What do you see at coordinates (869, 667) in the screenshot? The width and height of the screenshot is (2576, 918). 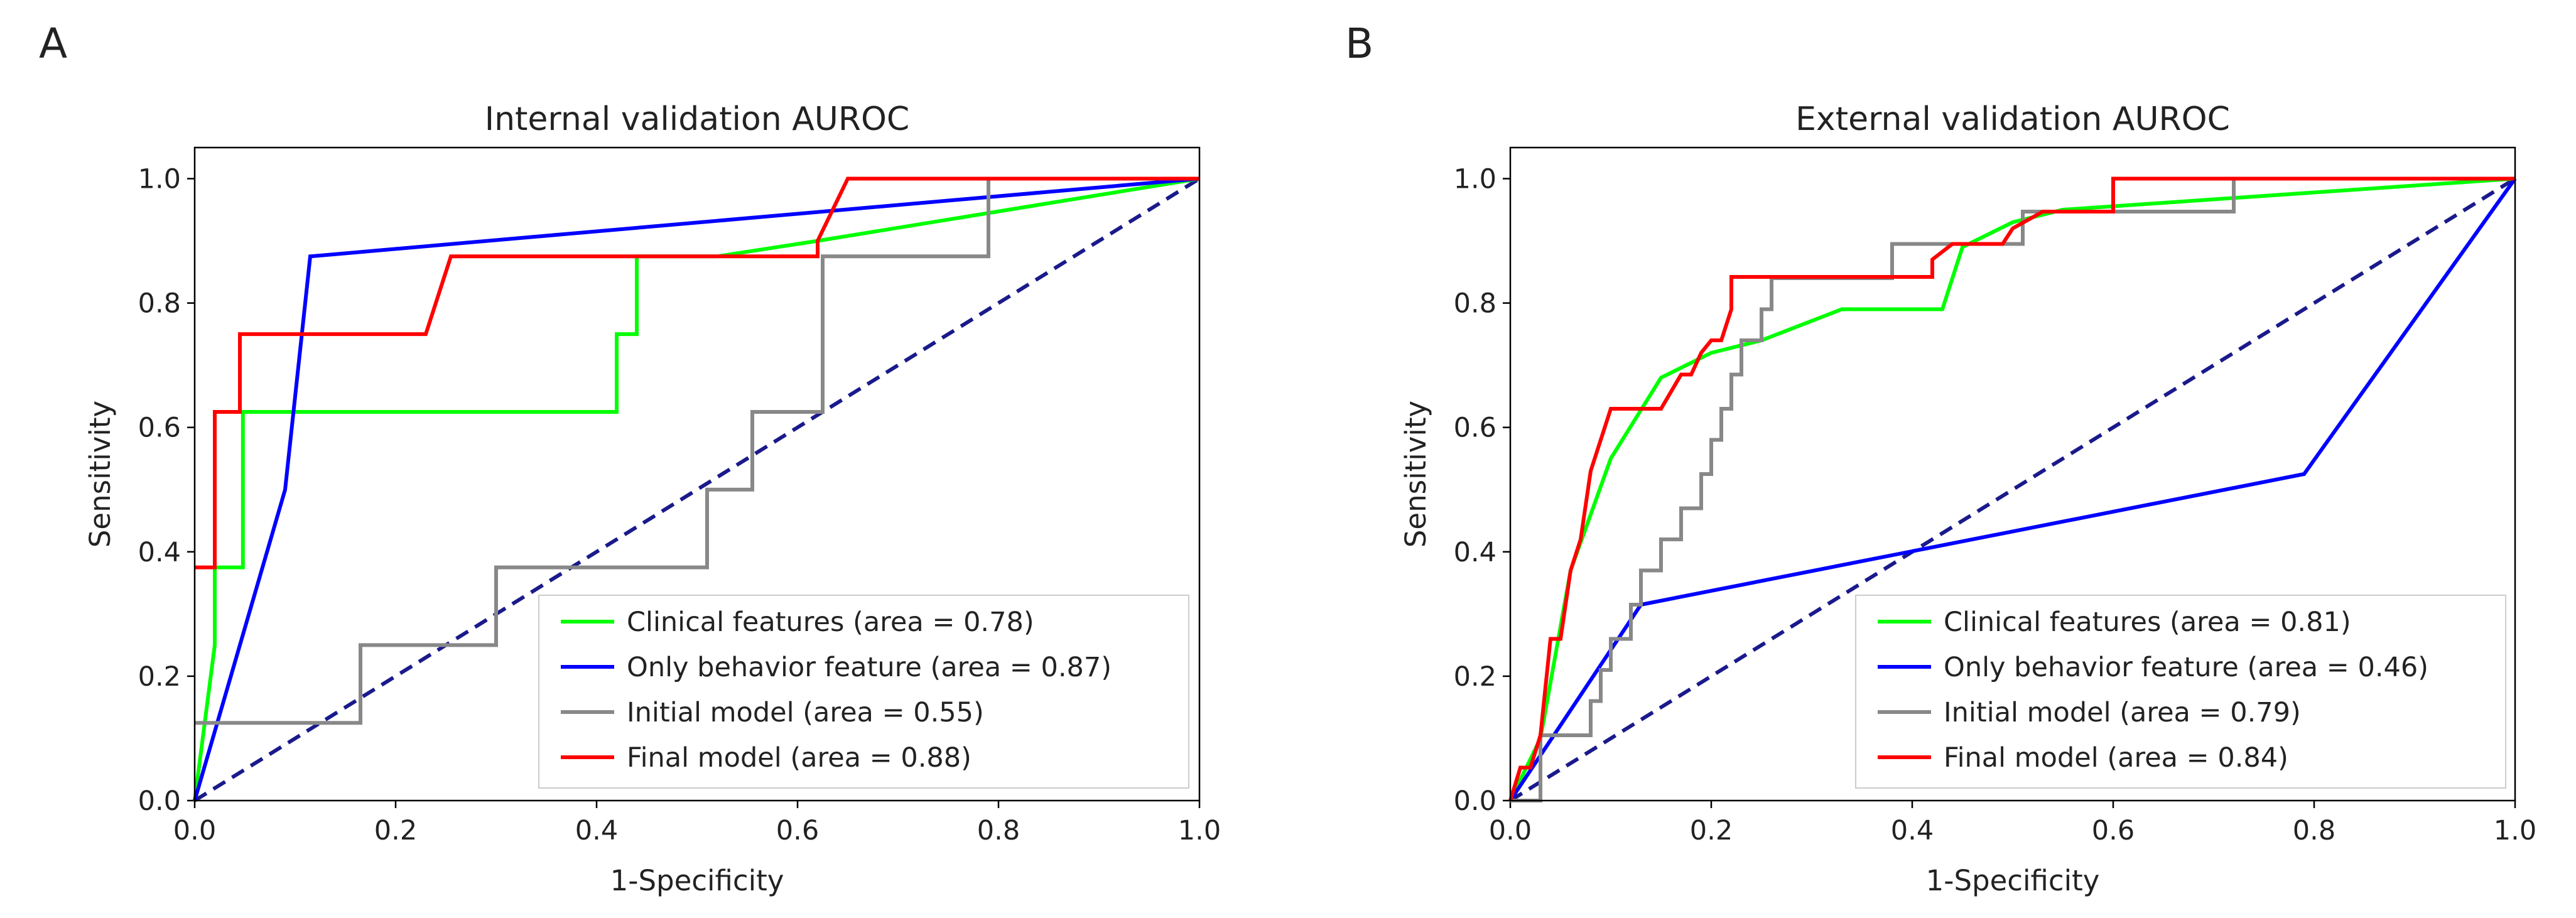 I see `legend-entry-behavior: Only behavior feature (area = 0.87)` at bounding box center [869, 667].